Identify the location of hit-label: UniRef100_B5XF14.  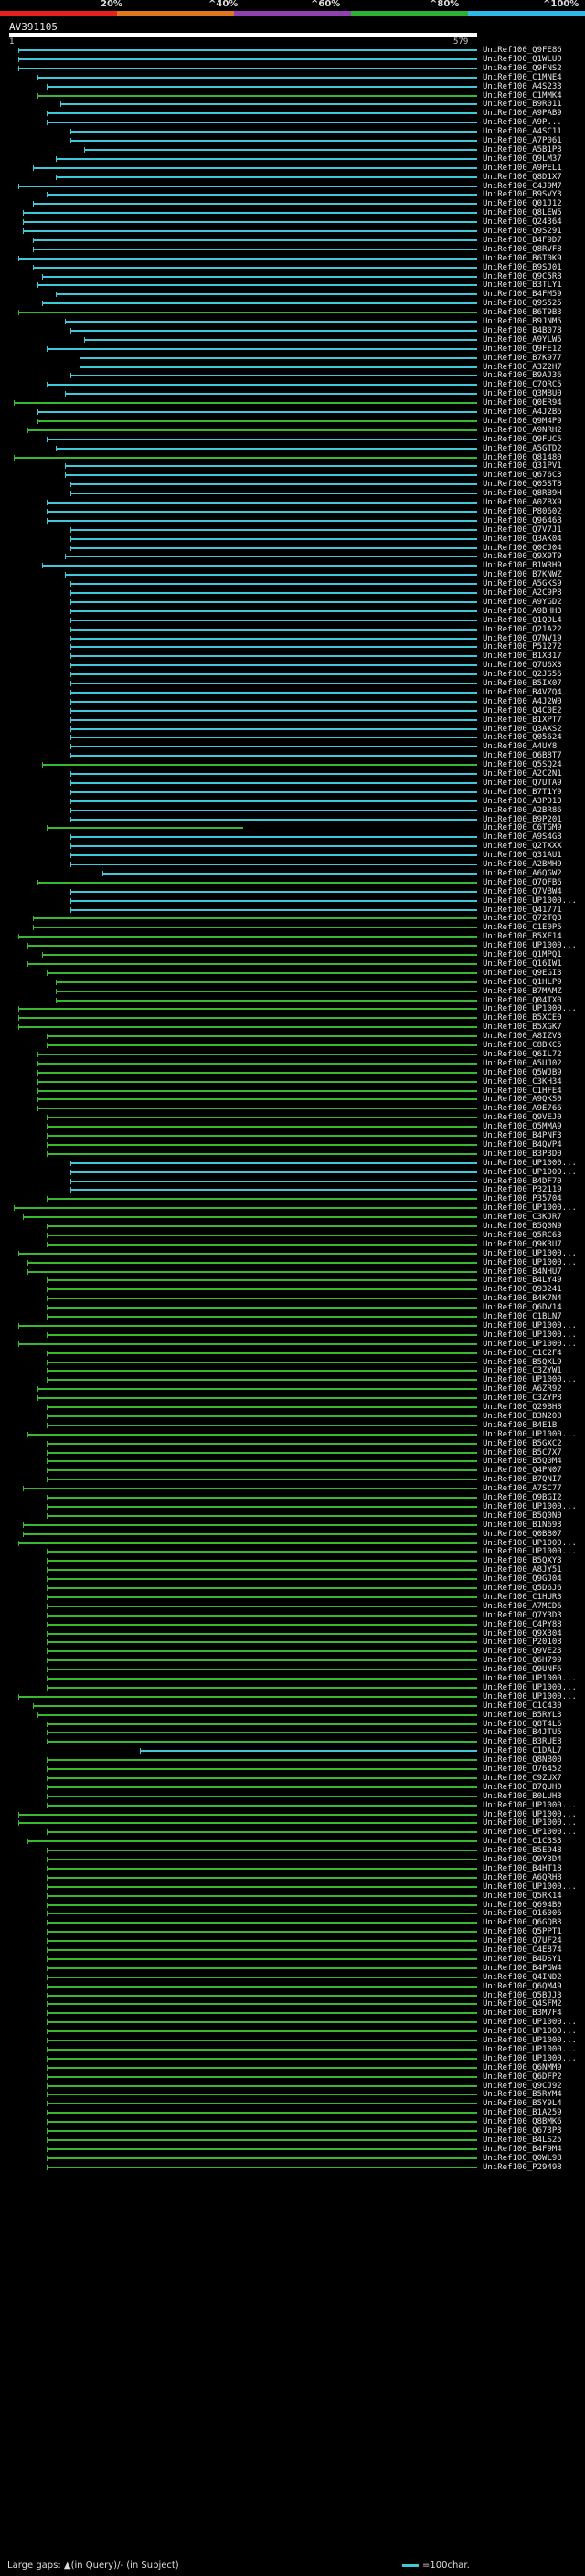
(522, 937).